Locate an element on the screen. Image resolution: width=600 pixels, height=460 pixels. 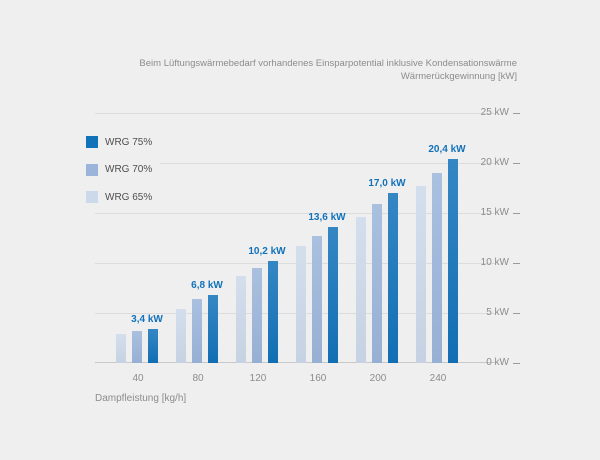
legend-item-wrg-75-: WRG 75% is located at coordinates (122, 142).